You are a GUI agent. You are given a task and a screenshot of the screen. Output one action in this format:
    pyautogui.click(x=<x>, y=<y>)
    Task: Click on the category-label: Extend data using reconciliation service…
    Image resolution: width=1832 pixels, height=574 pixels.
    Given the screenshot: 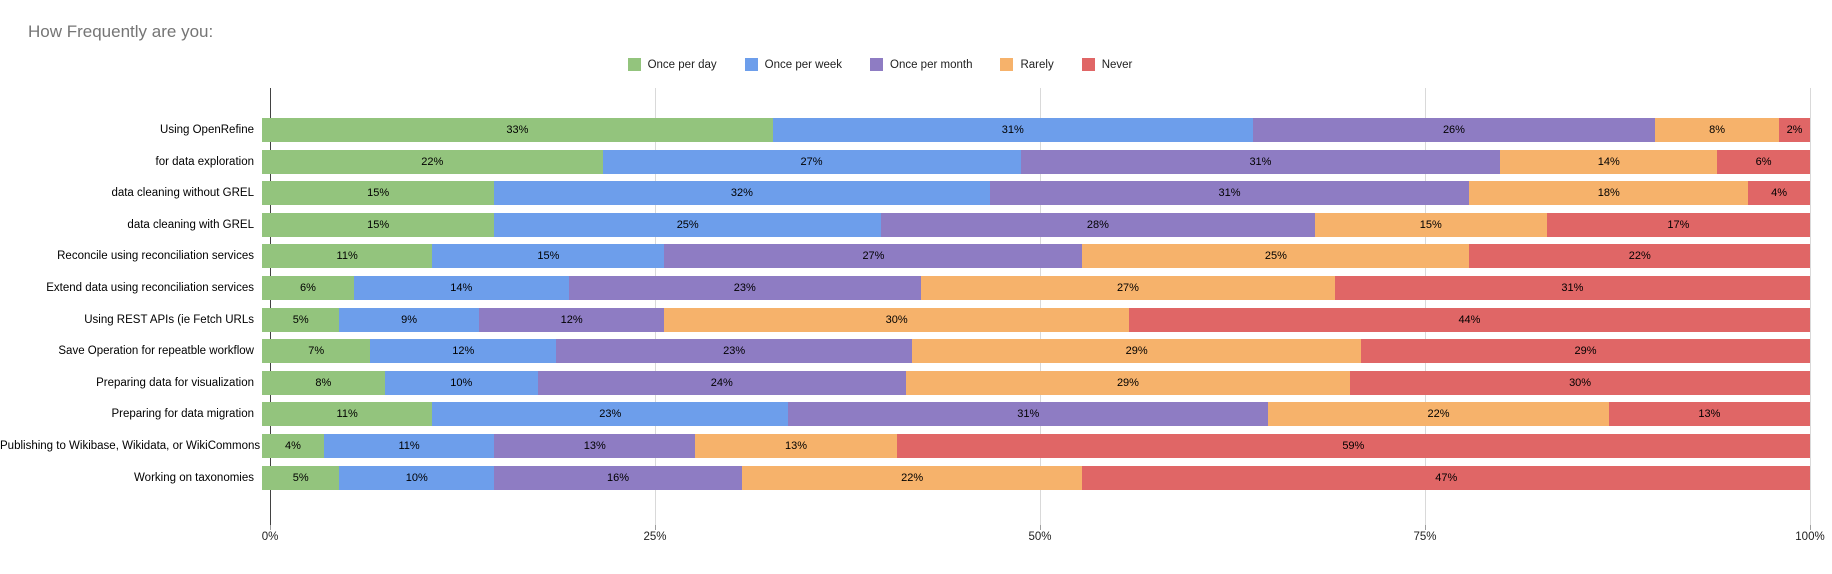 What is the action you would take?
    pyautogui.click(x=150, y=287)
    